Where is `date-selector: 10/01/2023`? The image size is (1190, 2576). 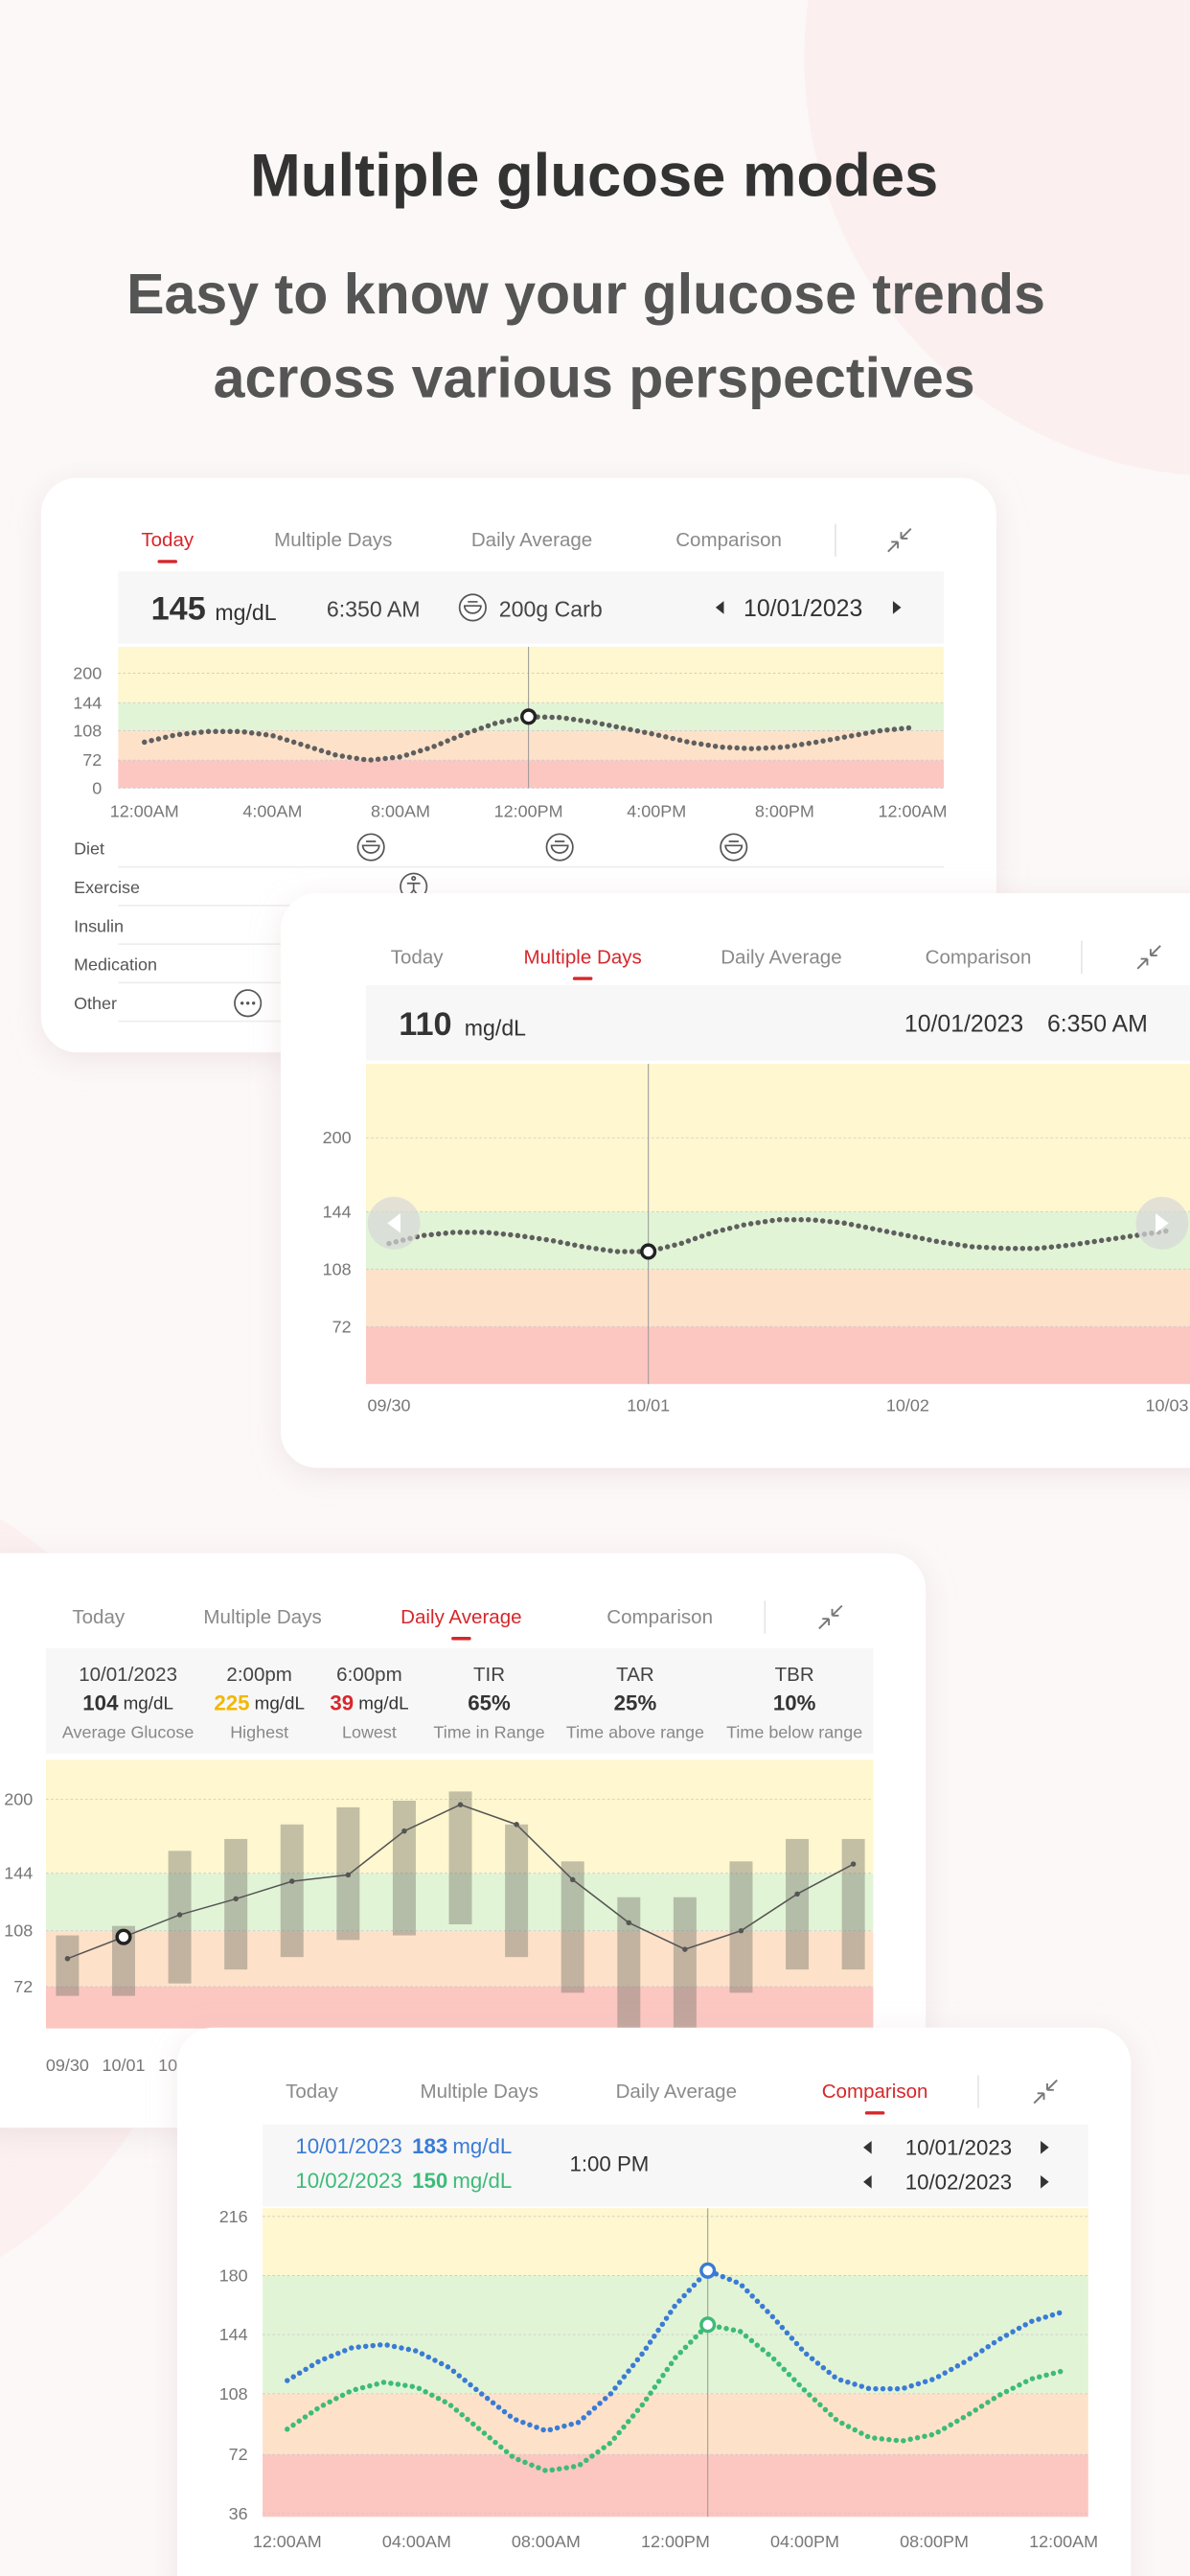 date-selector: 10/01/2023 is located at coordinates (959, 2147).